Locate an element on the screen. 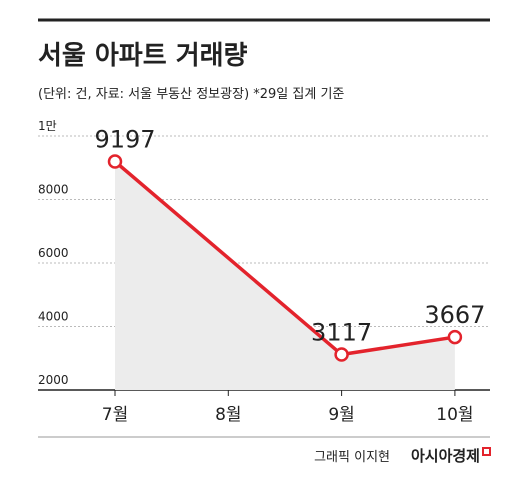 This screenshot has height=495, width=530. y-tick-label: 4000 is located at coordinates (53, 317).